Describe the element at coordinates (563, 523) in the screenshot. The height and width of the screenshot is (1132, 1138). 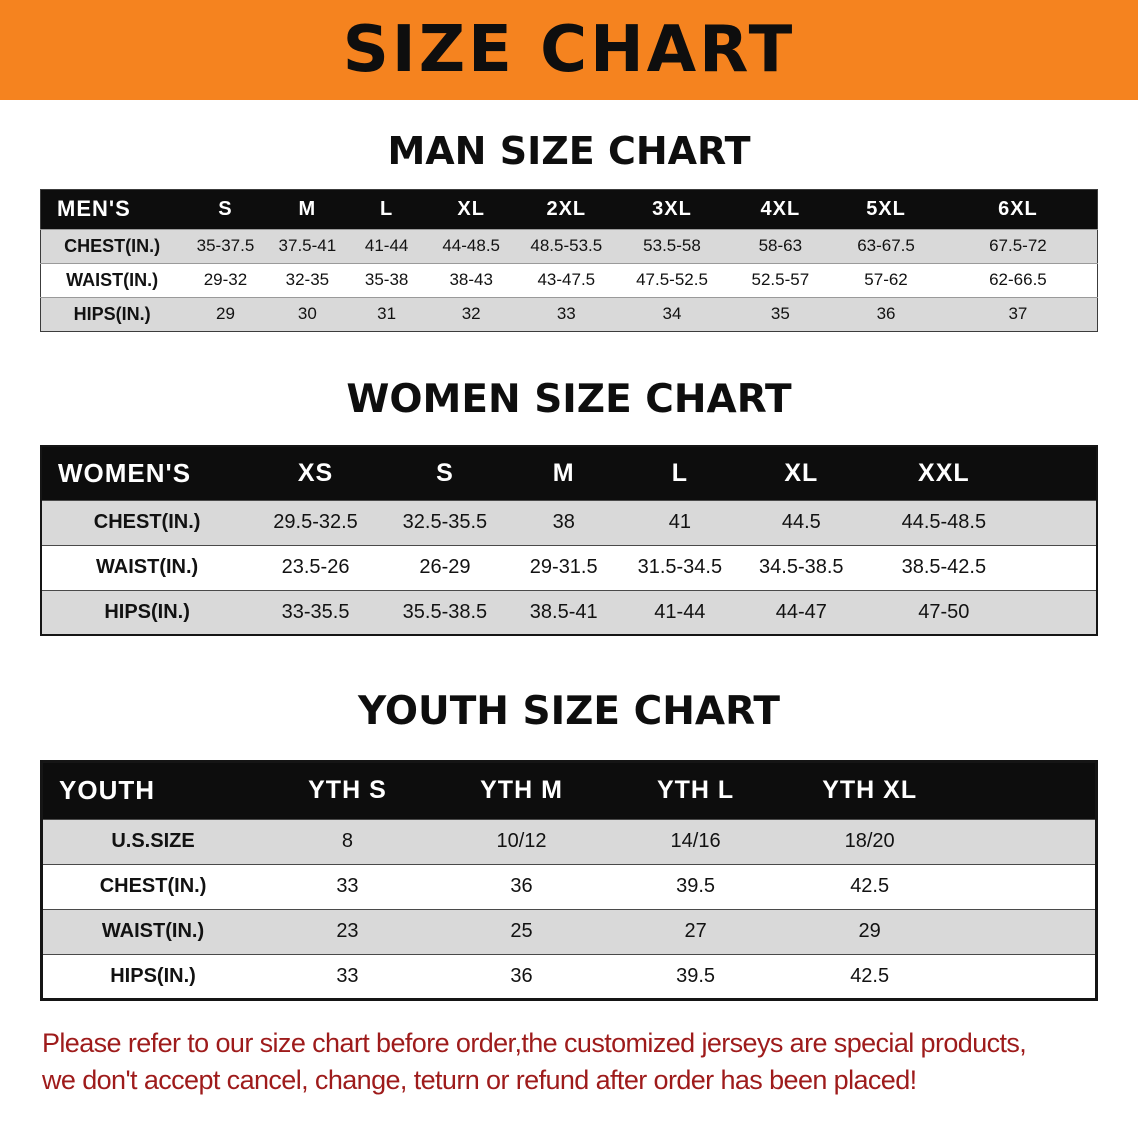
I see `value-cell: 38` at that location.